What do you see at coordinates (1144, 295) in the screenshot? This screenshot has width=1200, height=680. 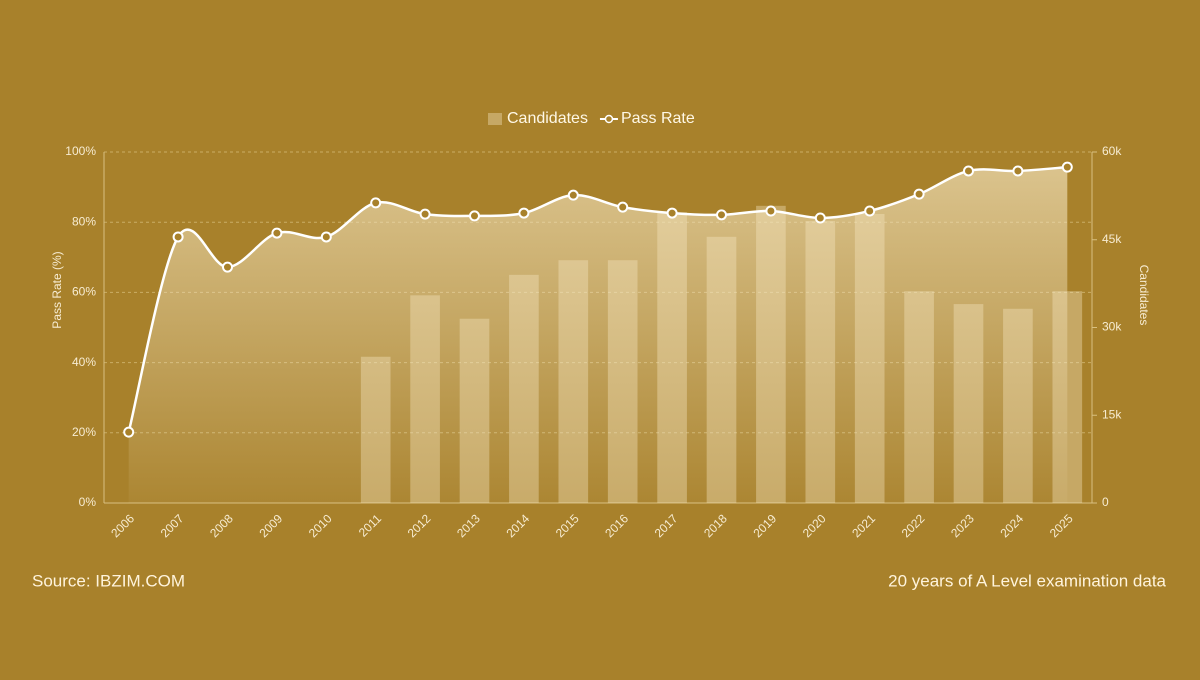 I see `y2-axis-label: Candidates` at bounding box center [1144, 295].